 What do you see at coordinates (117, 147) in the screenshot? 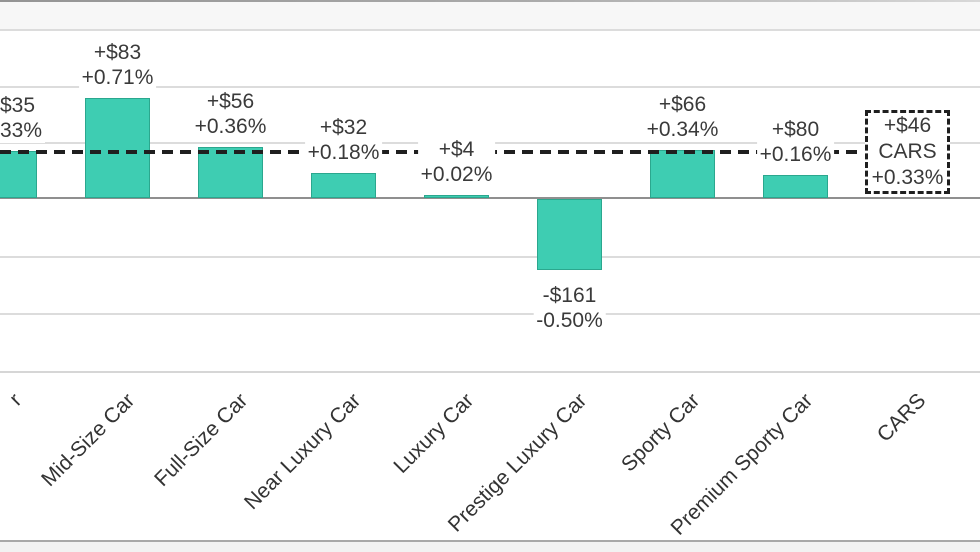
I see `bar-mid-size-car` at bounding box center [117, 147].